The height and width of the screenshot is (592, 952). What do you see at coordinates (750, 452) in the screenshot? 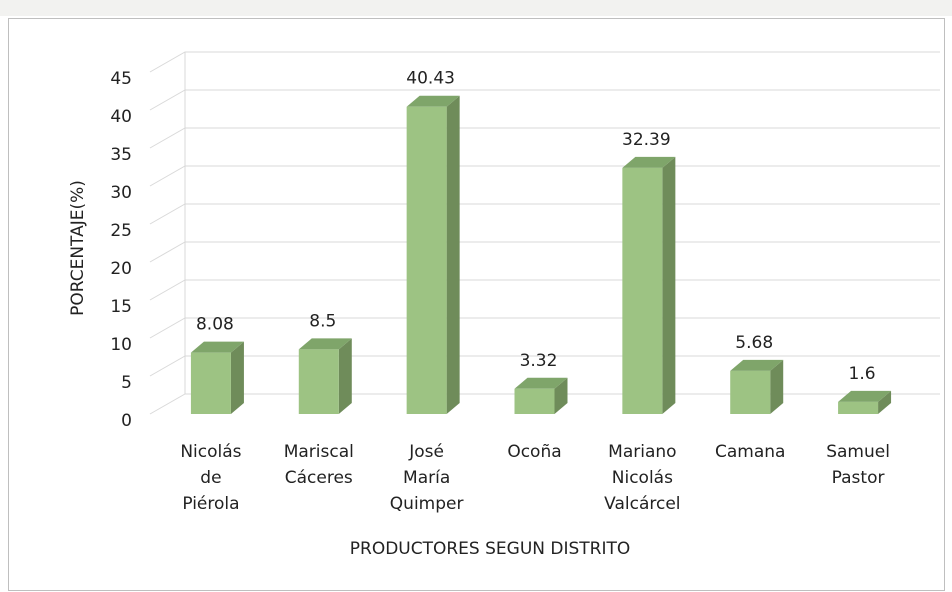
I see `x-tick-label: Camana` at bounding box center [750, 452].